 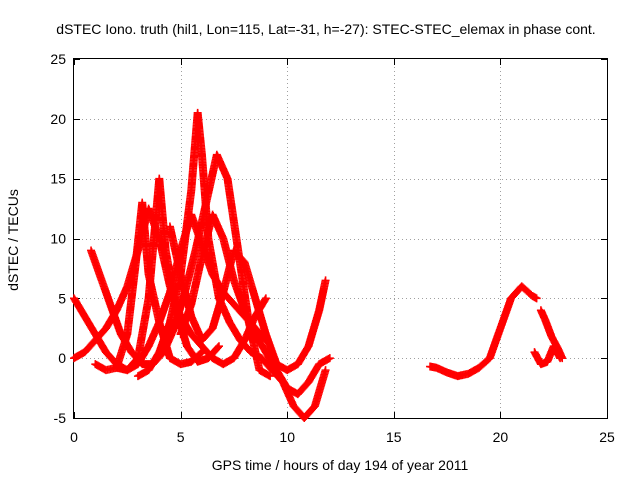 I want to click on y-tick-label: 20, so click(x=58, y=119).